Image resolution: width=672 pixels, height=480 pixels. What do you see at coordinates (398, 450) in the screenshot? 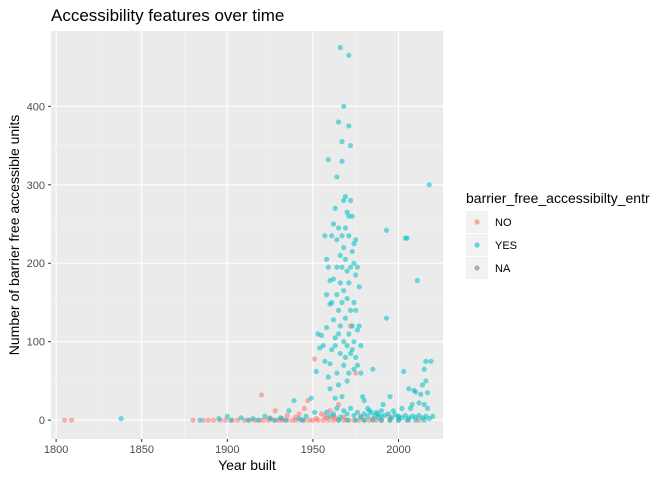
I see `x-tick-label: 2000` at bounding box center [398, 450].